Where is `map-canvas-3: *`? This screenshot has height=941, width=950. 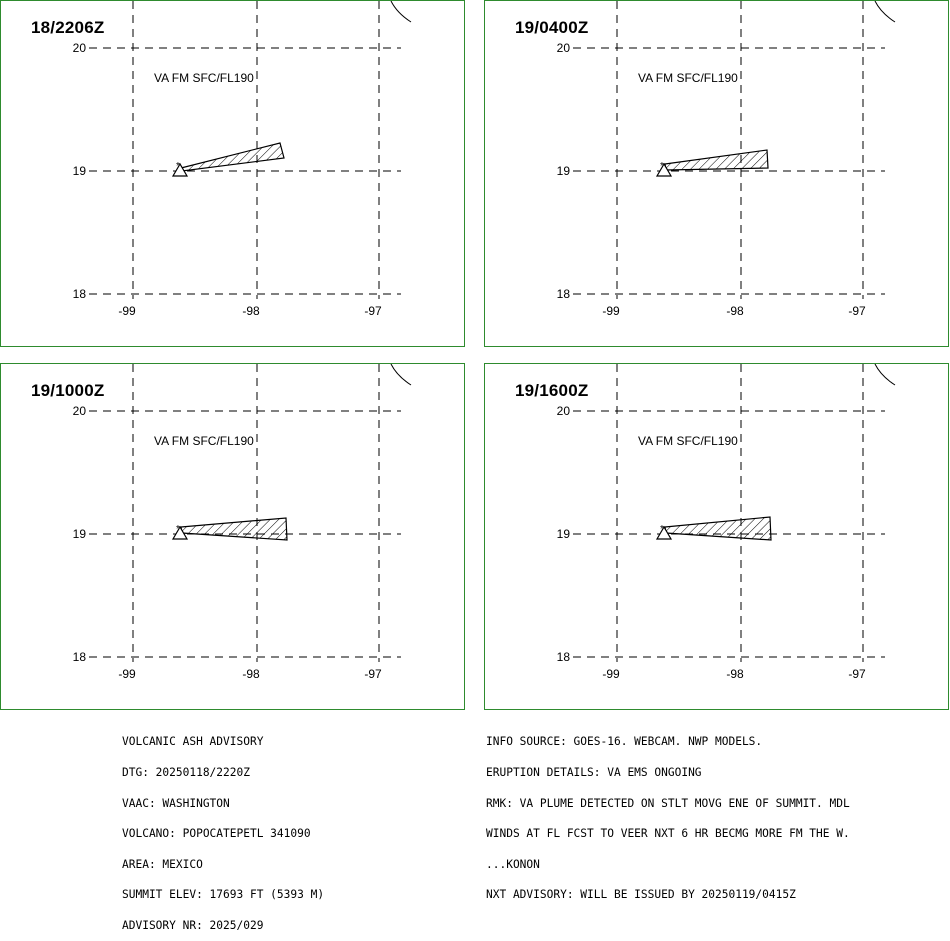
map-canvas-3: * is located at coordinates (250, 513).